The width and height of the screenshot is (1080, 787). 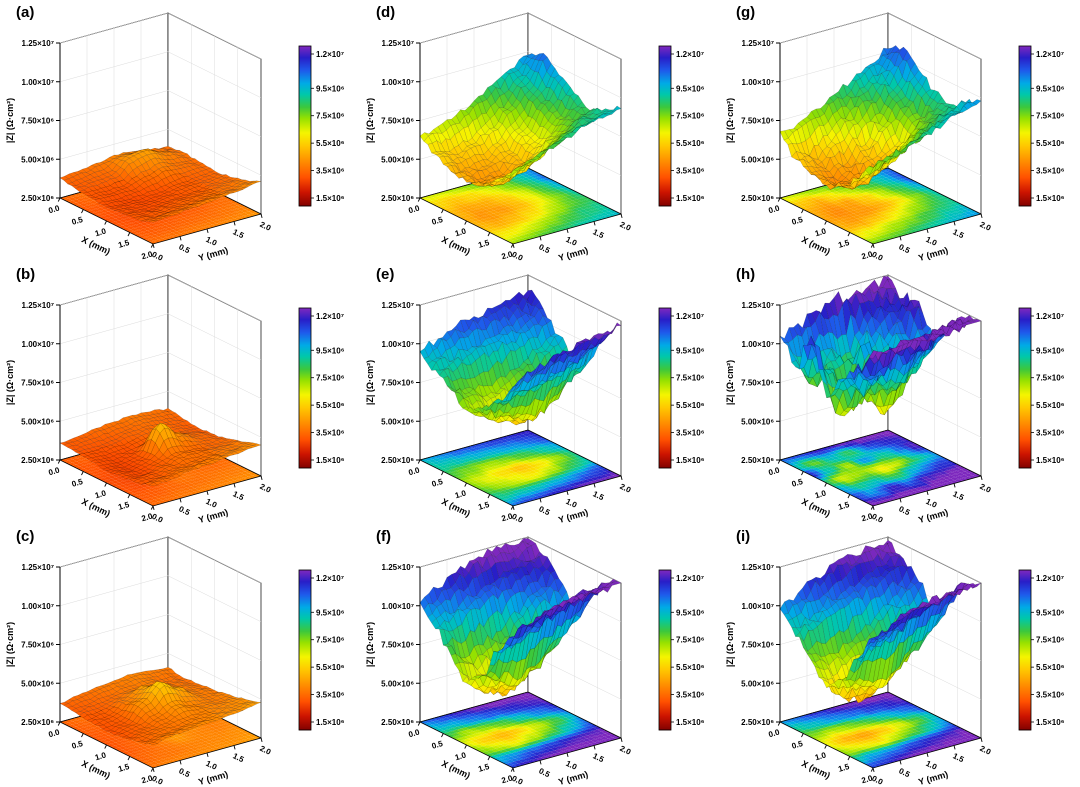 I want to click on panel-i: (i), so click(x=900, y=655).